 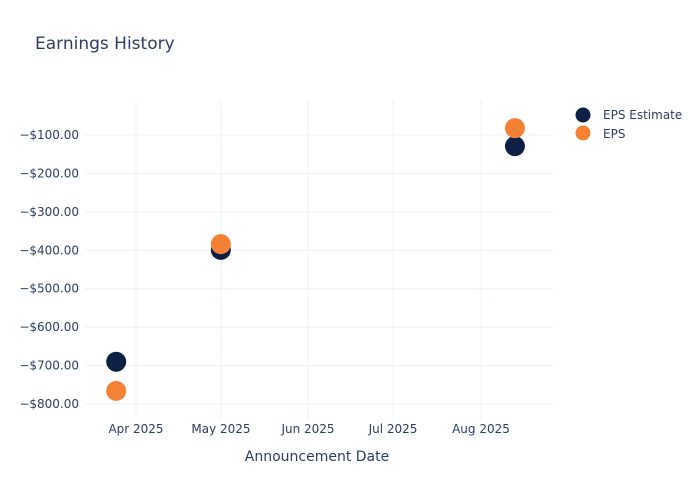 I want to click on x-tick-label: Aug 2025, so click(x=481, y=429).